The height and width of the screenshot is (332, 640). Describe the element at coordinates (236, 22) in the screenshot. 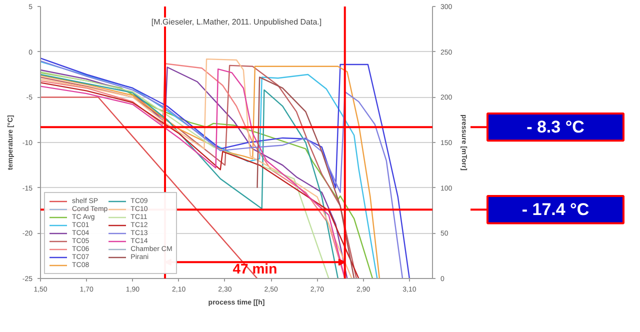

I see `annotation: [M.Gieseler, L.Mather, 2011. Unpublished Data.]` at that location.